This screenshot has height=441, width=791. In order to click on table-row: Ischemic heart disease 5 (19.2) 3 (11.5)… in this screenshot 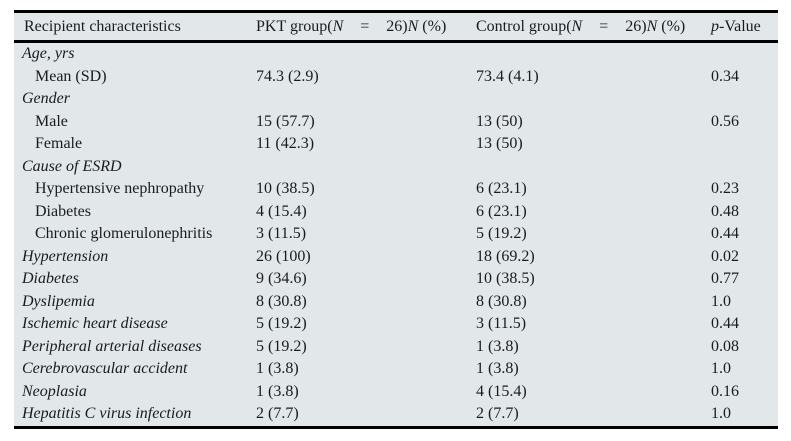, I will do `click(396, 324)`.